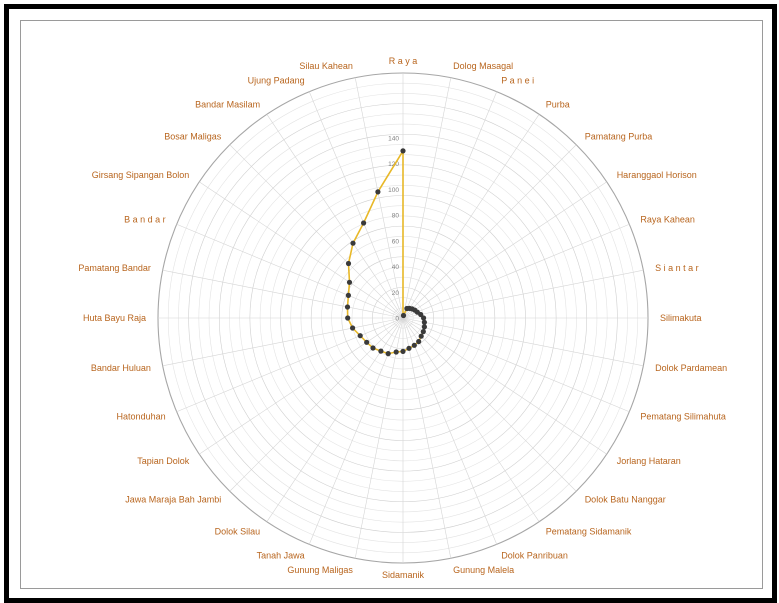  Describe the element at coordinates (619, 136) in the screenshot. I see `category-label: Pamatang Purba` at that location.